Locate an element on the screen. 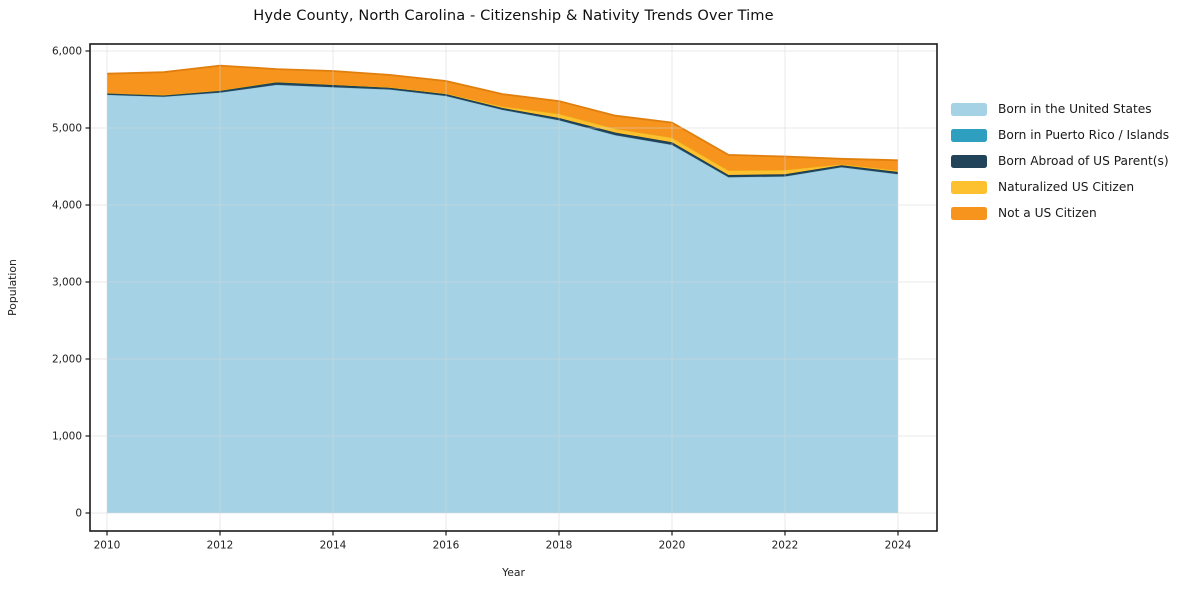  x-tick-label: 2018 is located at coordinates (559, 546).